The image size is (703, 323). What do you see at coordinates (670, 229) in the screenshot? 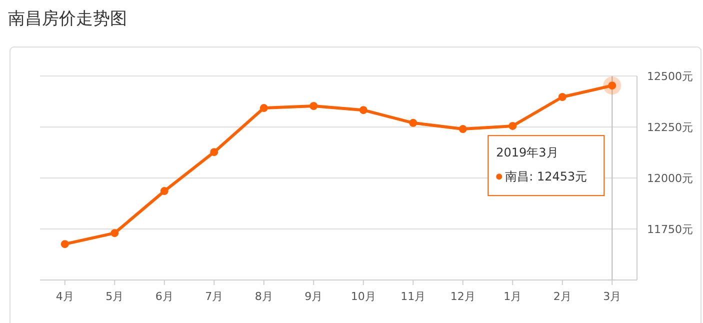
I see `y-tick-label: 11750元` at bounding box center [670, 229].